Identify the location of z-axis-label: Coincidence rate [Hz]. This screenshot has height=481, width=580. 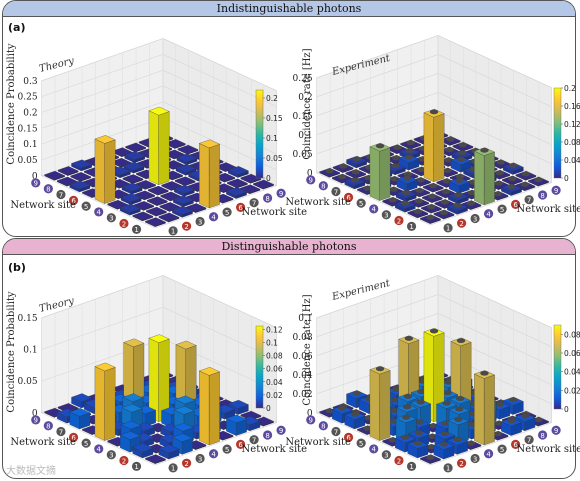
(307, 349).